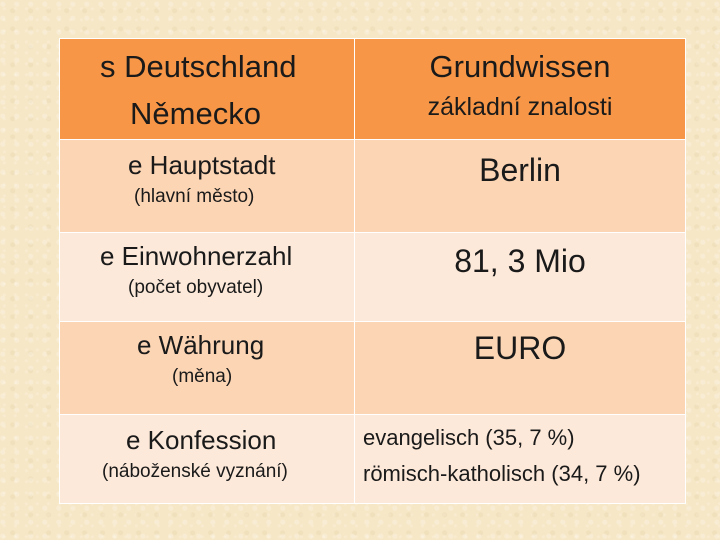 The image size is (720, 540). Describe the element at coordinates (202, 376) in the screenshot. I see `currency-sublabel: (měna)` at that location.